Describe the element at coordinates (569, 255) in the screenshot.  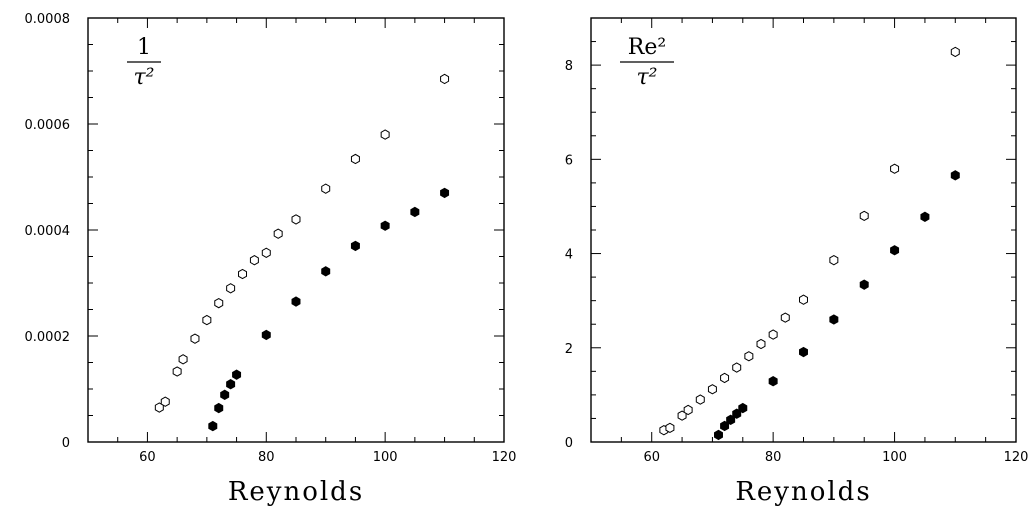
I see `y-tick-label: 4` at that location.